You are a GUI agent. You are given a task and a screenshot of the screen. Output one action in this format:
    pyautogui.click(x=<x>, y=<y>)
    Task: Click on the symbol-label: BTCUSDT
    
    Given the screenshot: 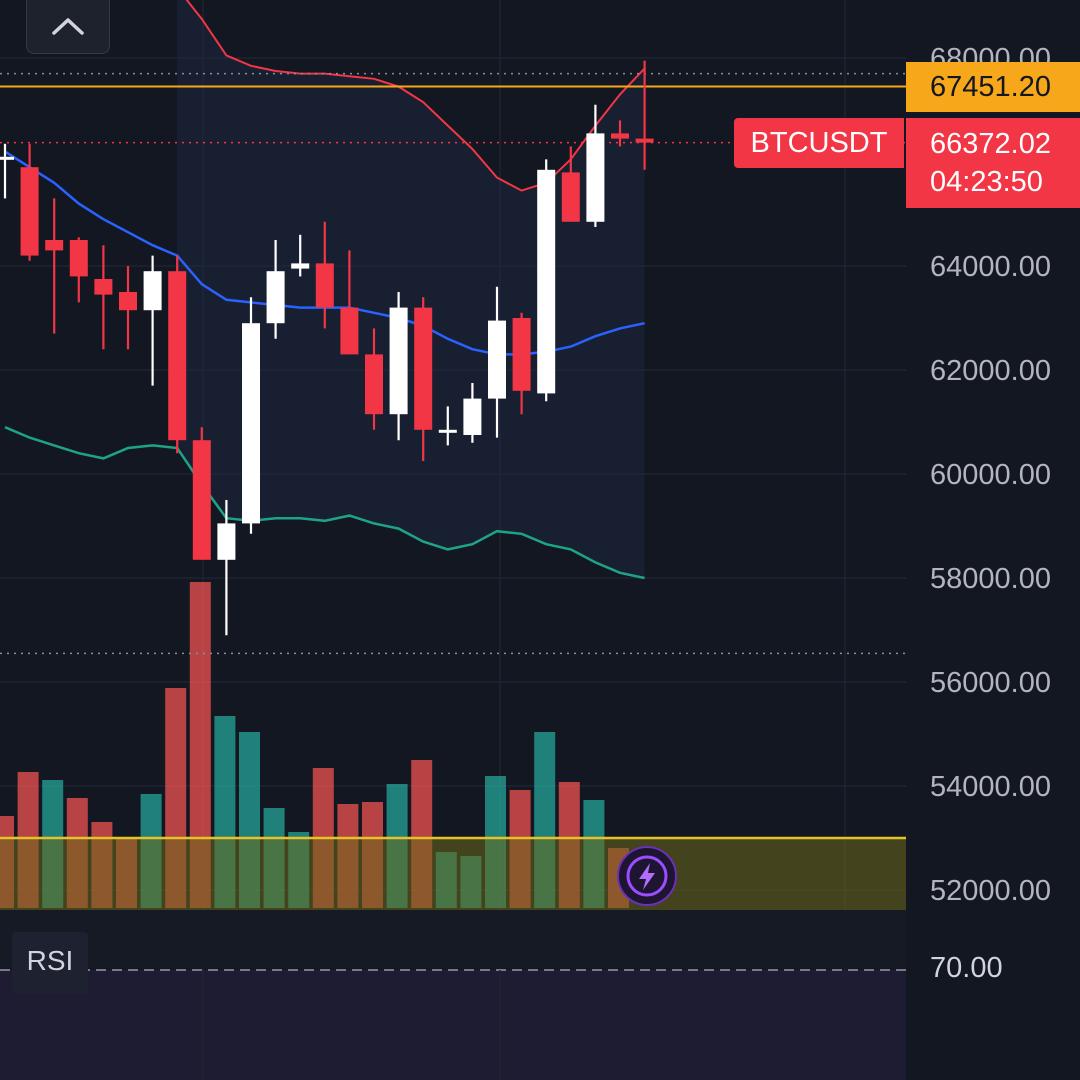 What is the action you would take?
    pyautogui.click(x=819, y=143)
    